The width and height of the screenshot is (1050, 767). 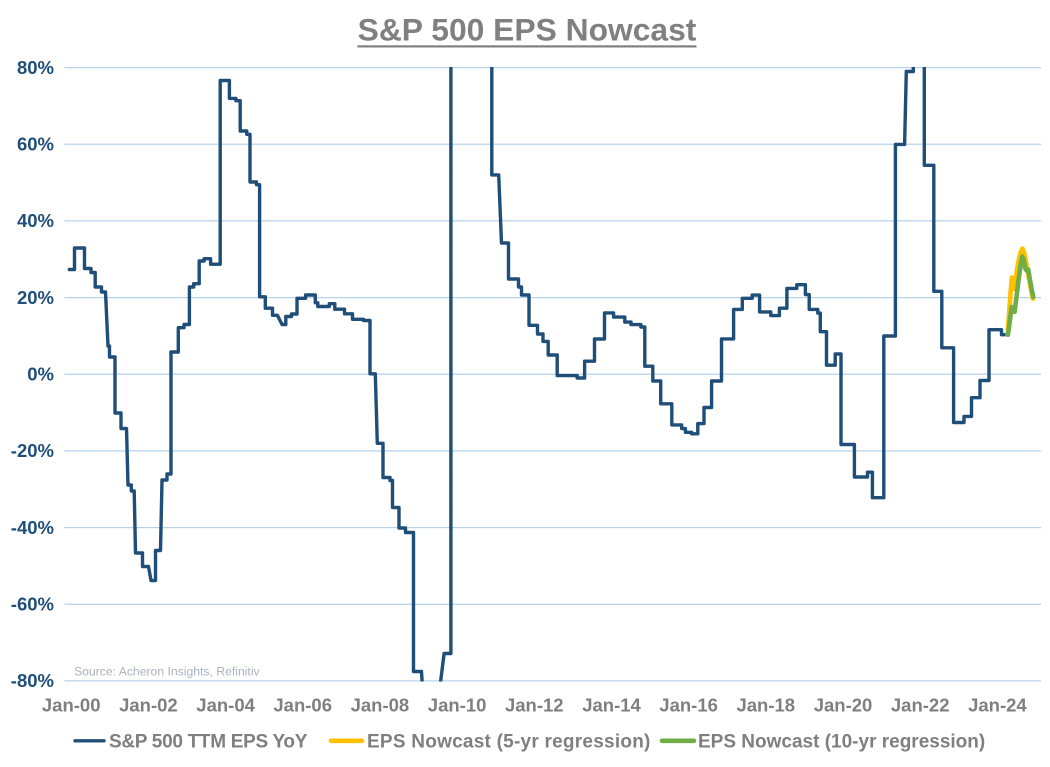 I want to click on svg-text: Jan-00, so click(x=71, y=704).